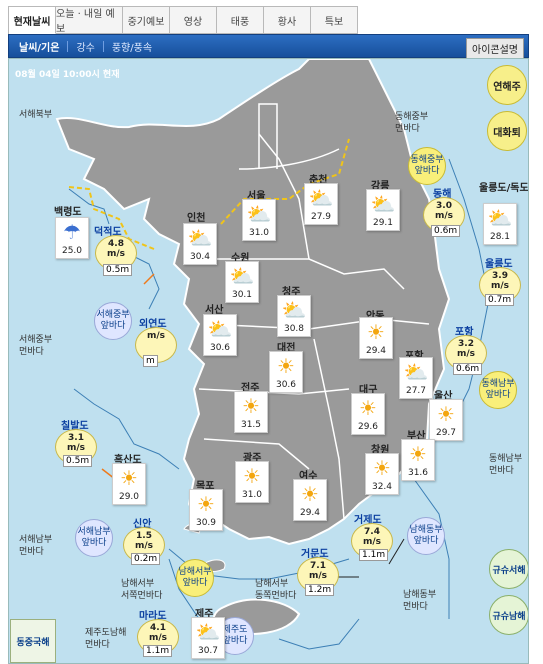 The image size is (543, 664). Describe the element at coordinates (443, 396) in the screenshot. I see `city-name-ulsan: 울산` at that location.